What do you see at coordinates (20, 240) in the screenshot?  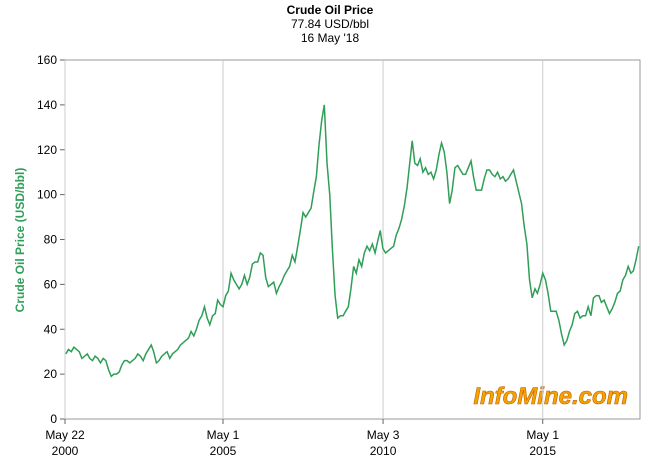 I see `y-axis-label: Crude Oil Price (USD/bbl)` at bounding box center [20, 240].